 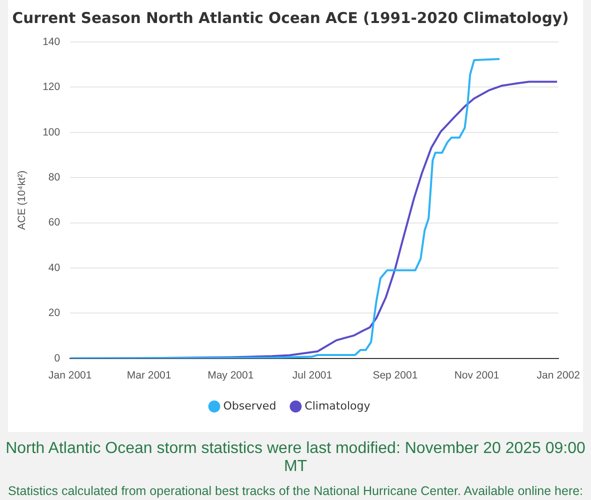 I want to click on y-axis-title: ACE (10⁴kt²), so click(x=22, y=200).